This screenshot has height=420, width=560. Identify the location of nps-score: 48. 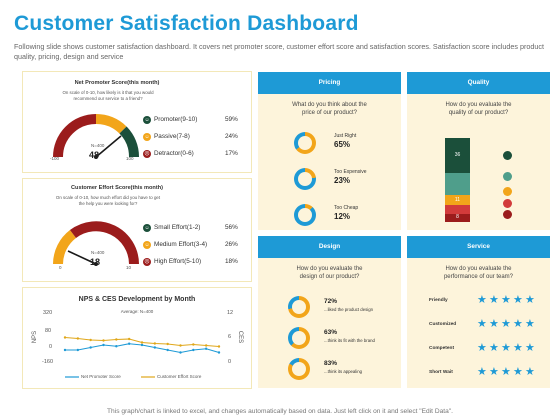
(94, 155).